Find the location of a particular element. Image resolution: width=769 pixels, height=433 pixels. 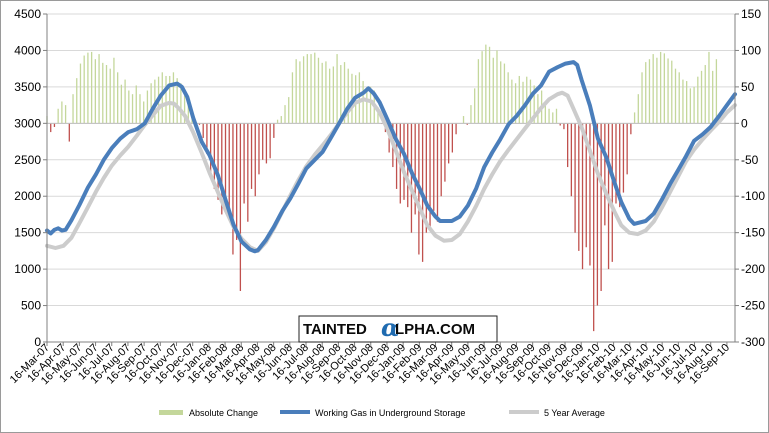

left-tick-label: 3500 is located at coordinates (27, 87).